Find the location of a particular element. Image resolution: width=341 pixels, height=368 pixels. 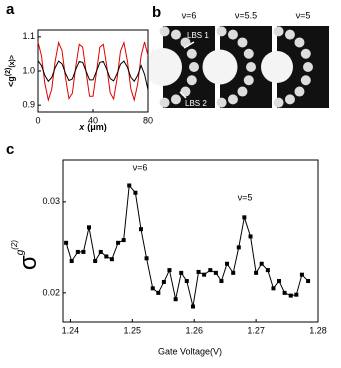

y-tick-label: 0.9 is located at coordinates (28, 105).